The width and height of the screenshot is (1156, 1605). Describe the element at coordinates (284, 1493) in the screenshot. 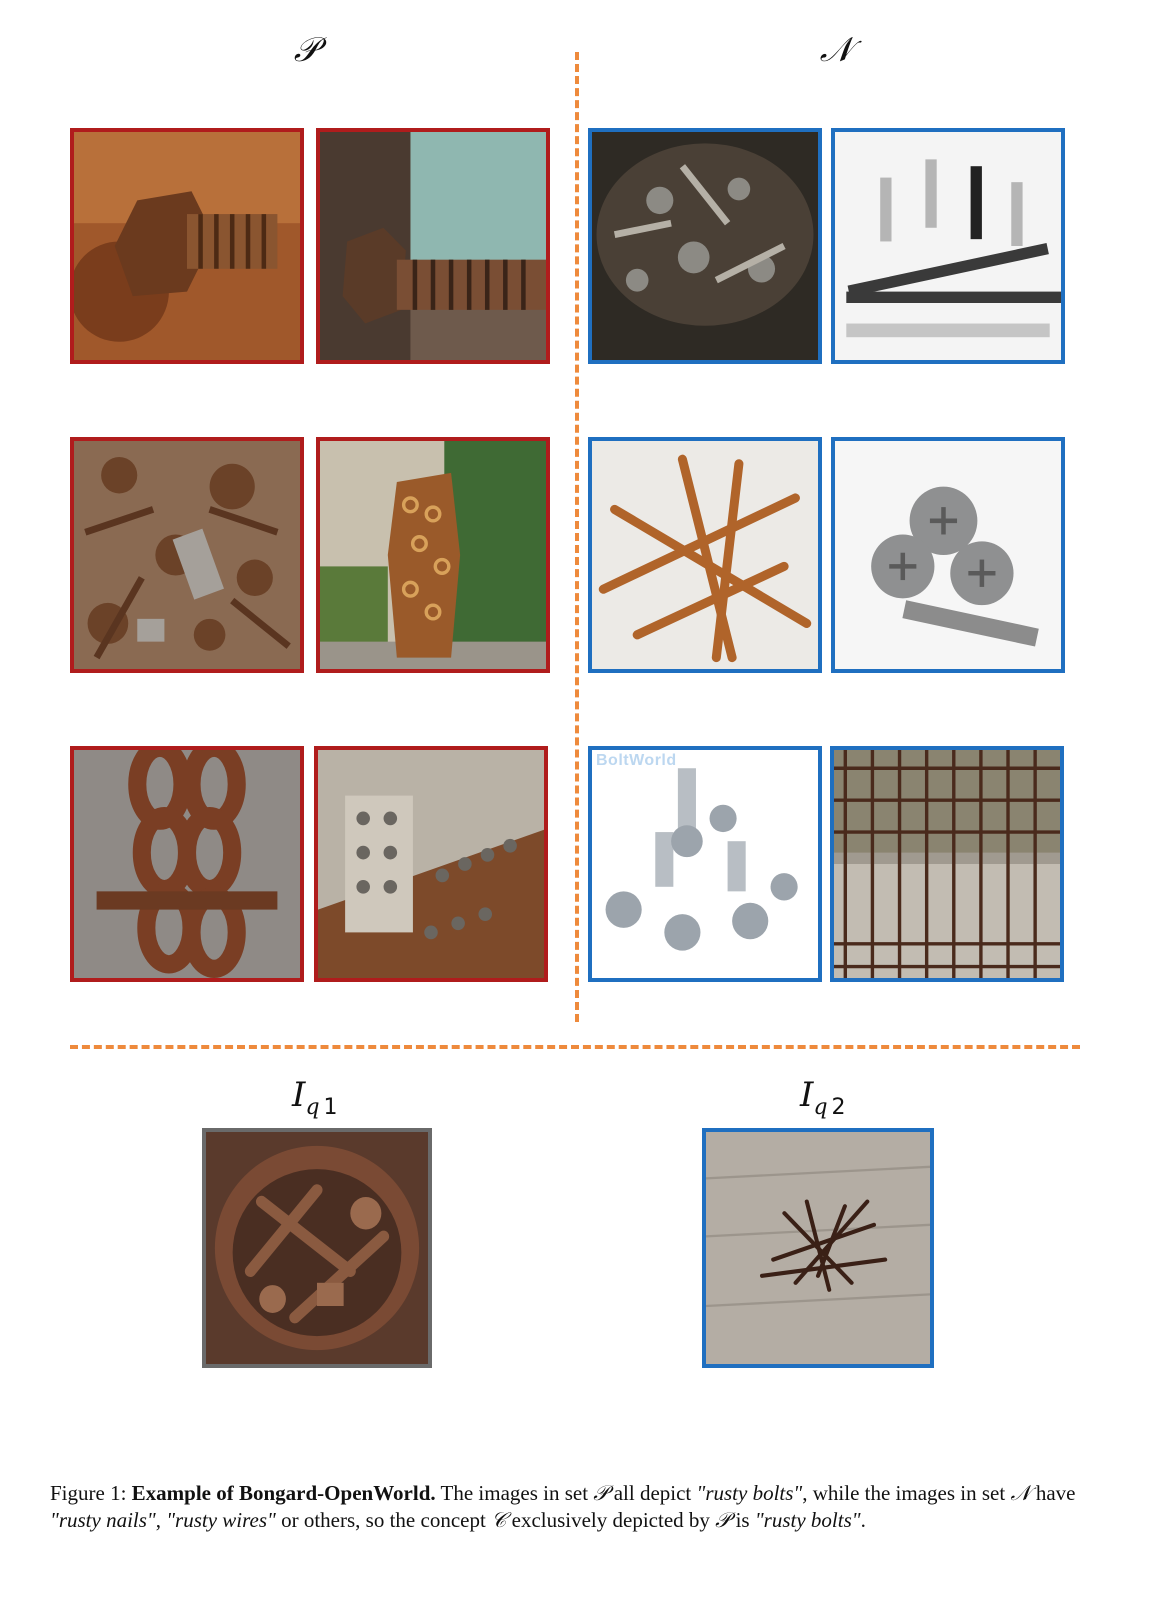

I see `caption-title: Example of Bongard-OpenWorld.` at that location.